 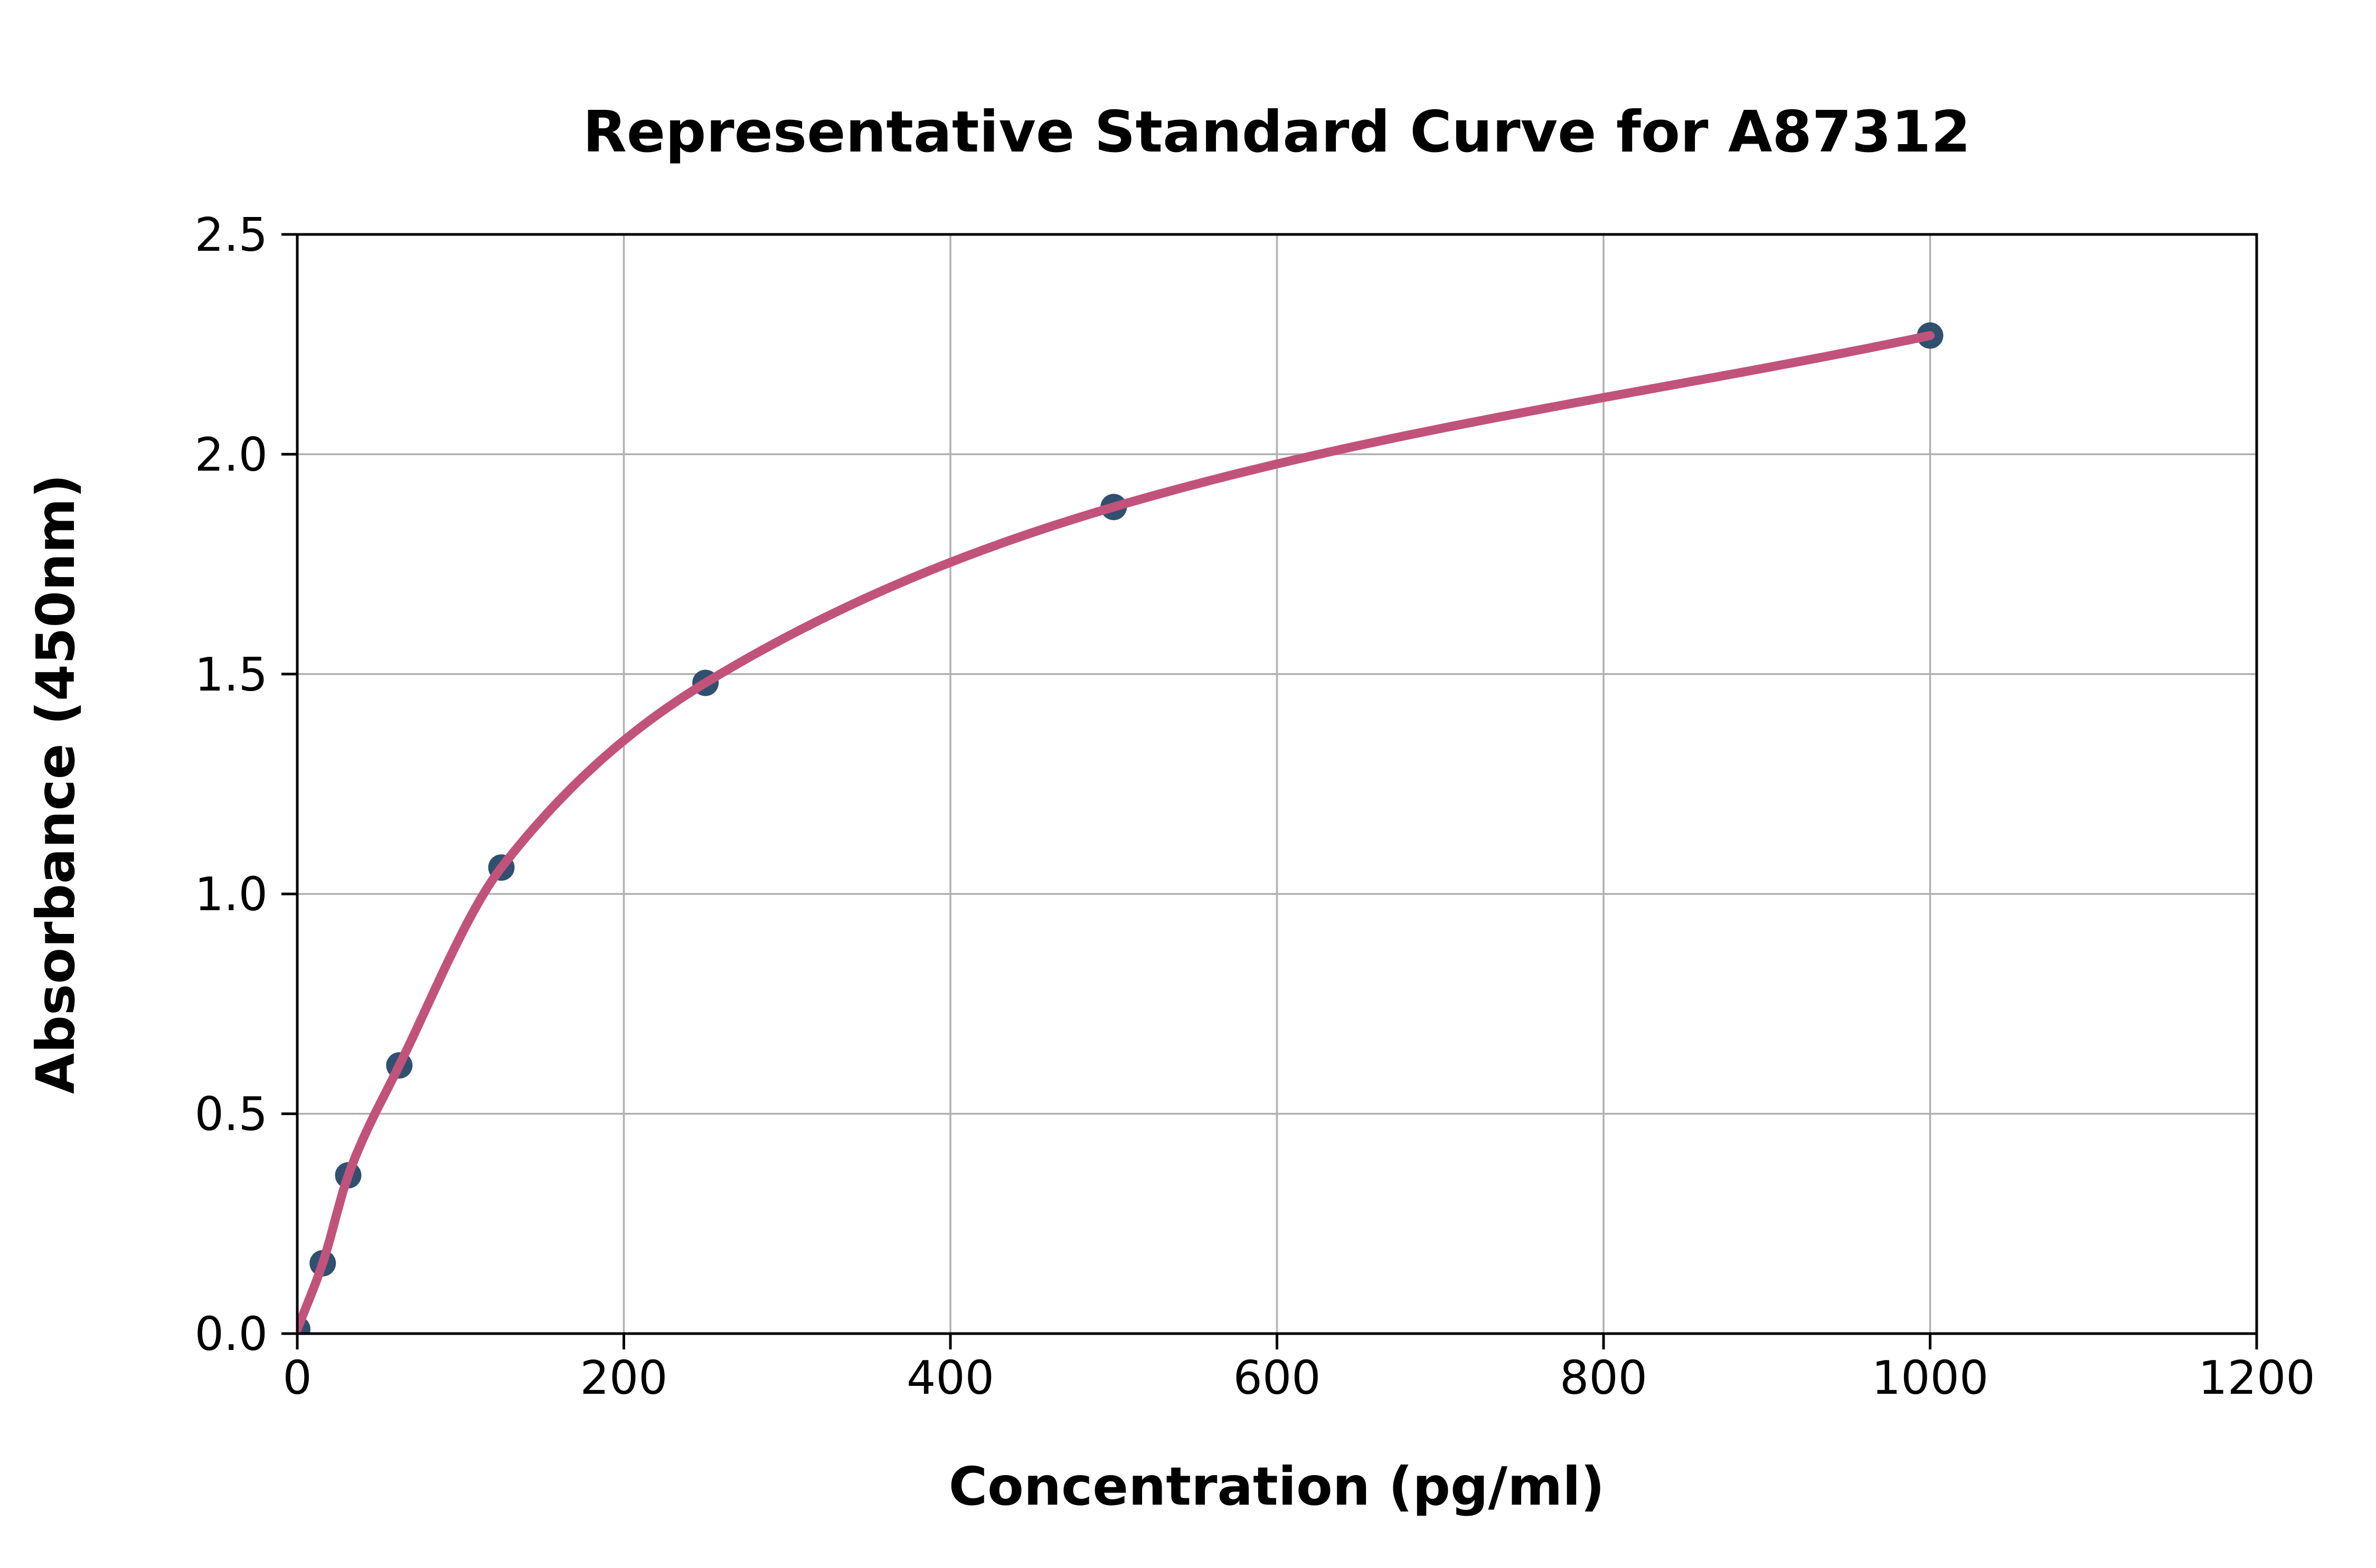 I want to click on x-tick-label: 200, so click(x=624, y=1378).